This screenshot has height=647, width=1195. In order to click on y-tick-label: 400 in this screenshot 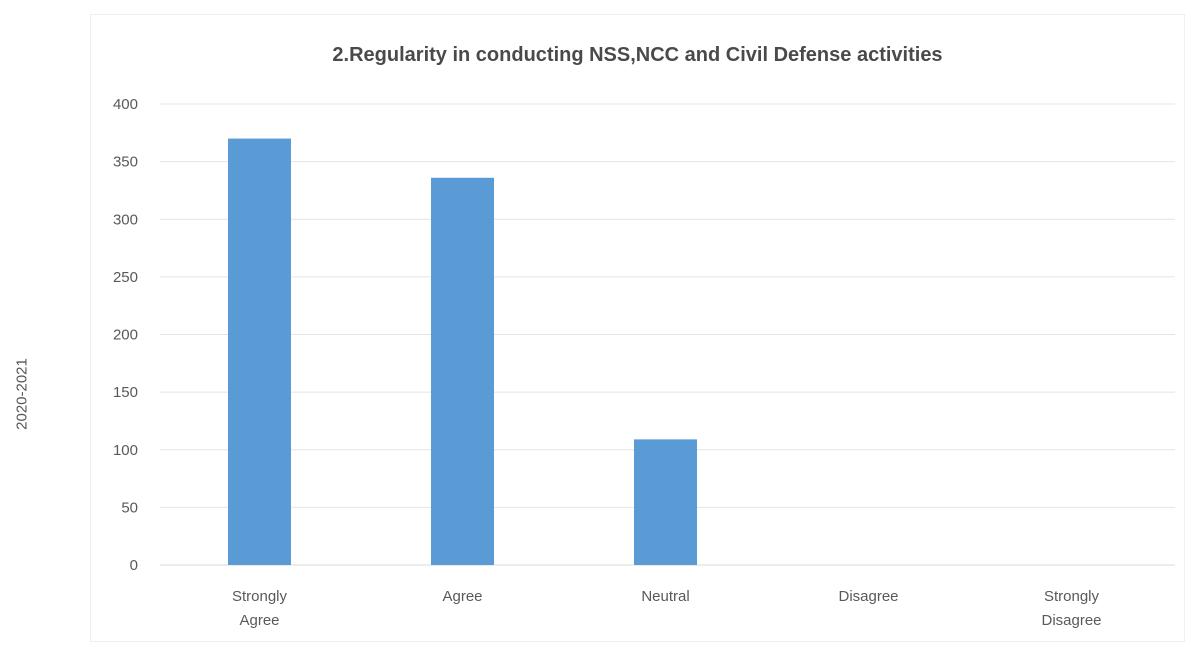, I will do `click(125, 104)`.